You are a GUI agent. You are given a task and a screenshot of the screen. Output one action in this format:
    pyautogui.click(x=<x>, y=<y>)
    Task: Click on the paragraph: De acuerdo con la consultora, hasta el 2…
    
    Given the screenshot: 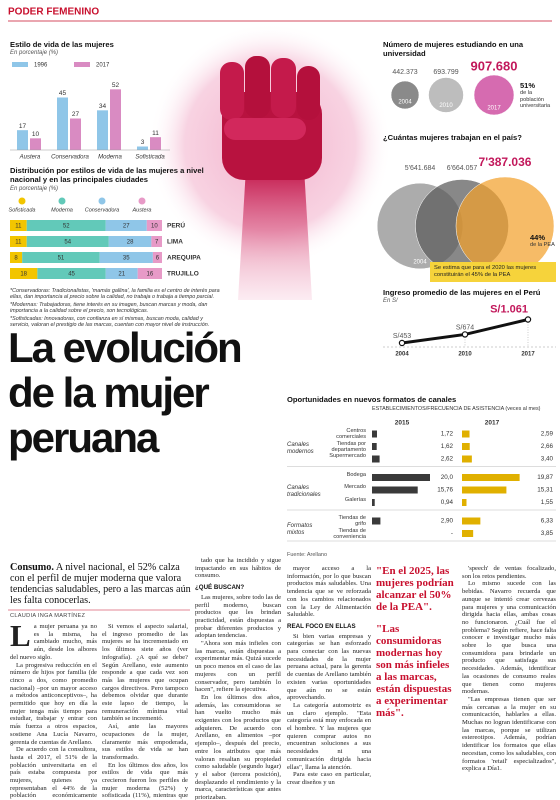 What is the action you would take?
    pyautogui.click(x=53, y=773)
    